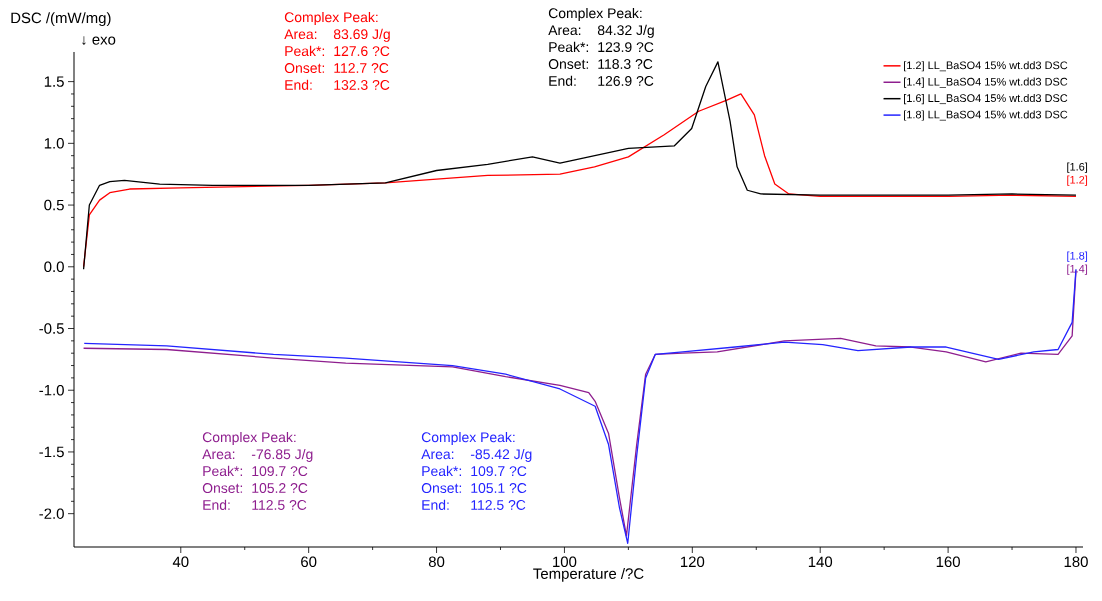  I want to click on y-tick-label: -1.0, so click(51, 390).